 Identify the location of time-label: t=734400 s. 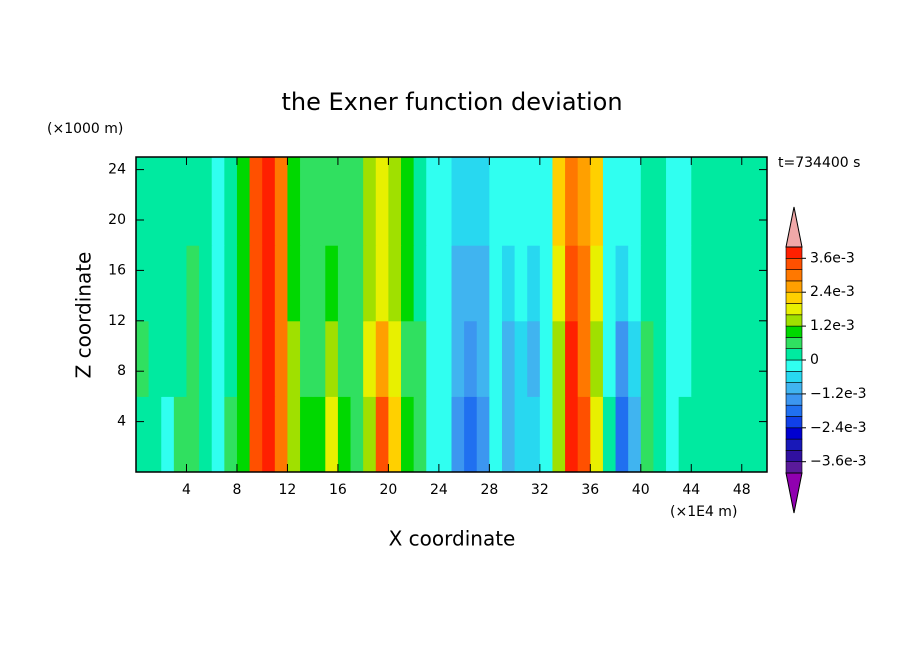
(819, 163).